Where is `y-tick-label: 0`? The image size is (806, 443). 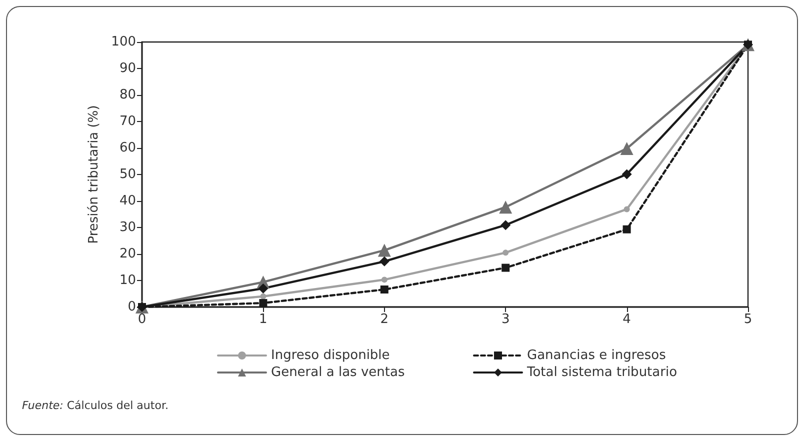
y-tick-label: 0 is located at coordinates (132, 307).